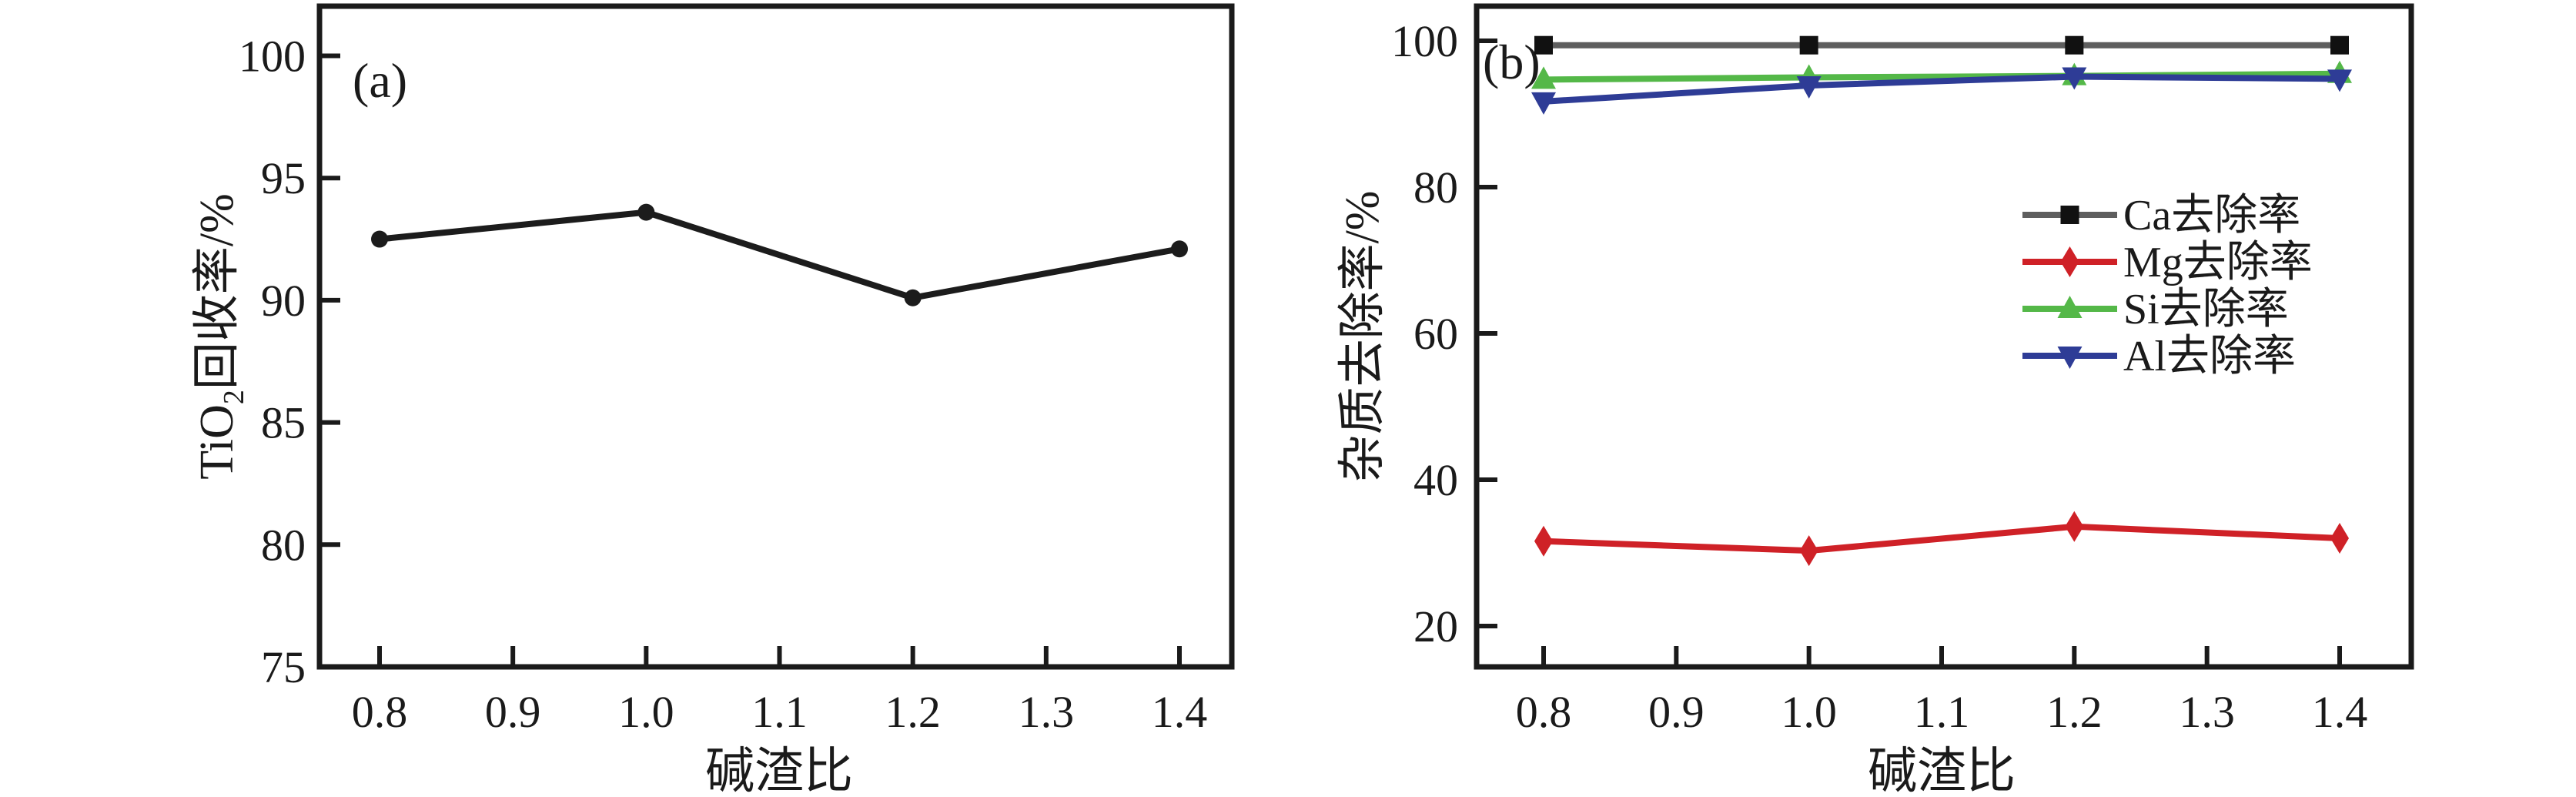 This screenshot has width=2576, height=797. I want to click on legend-entry-Ca去除率: Ca去除率, so click(2161, 216).